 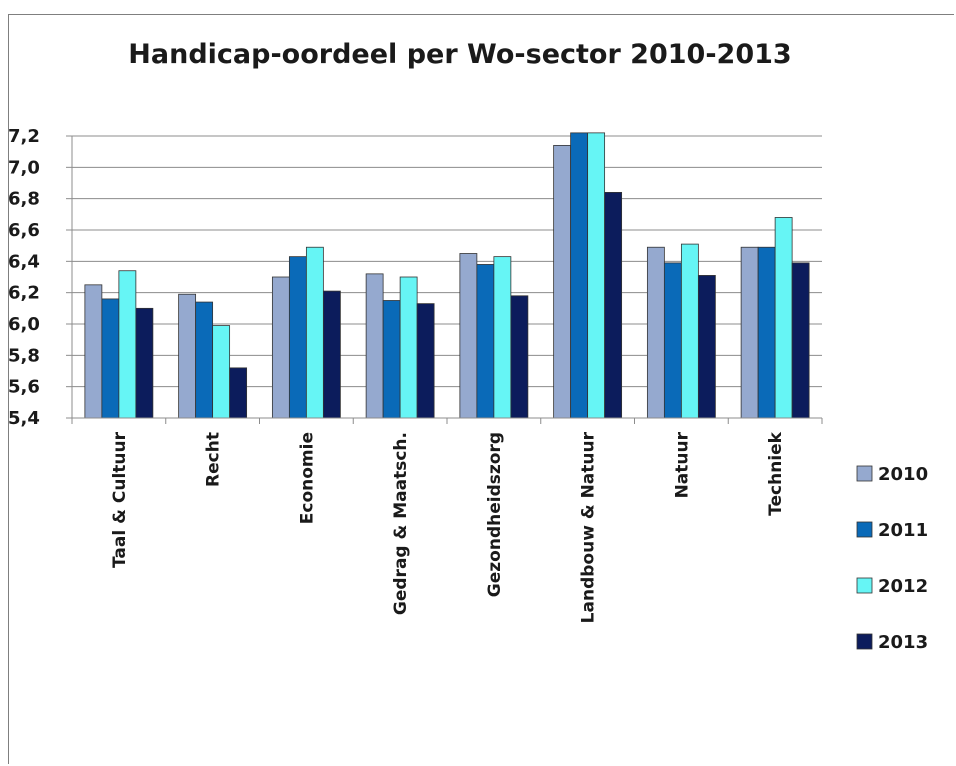 I want to click on y-tick-label: 7,2, so click(x=24, y=136).